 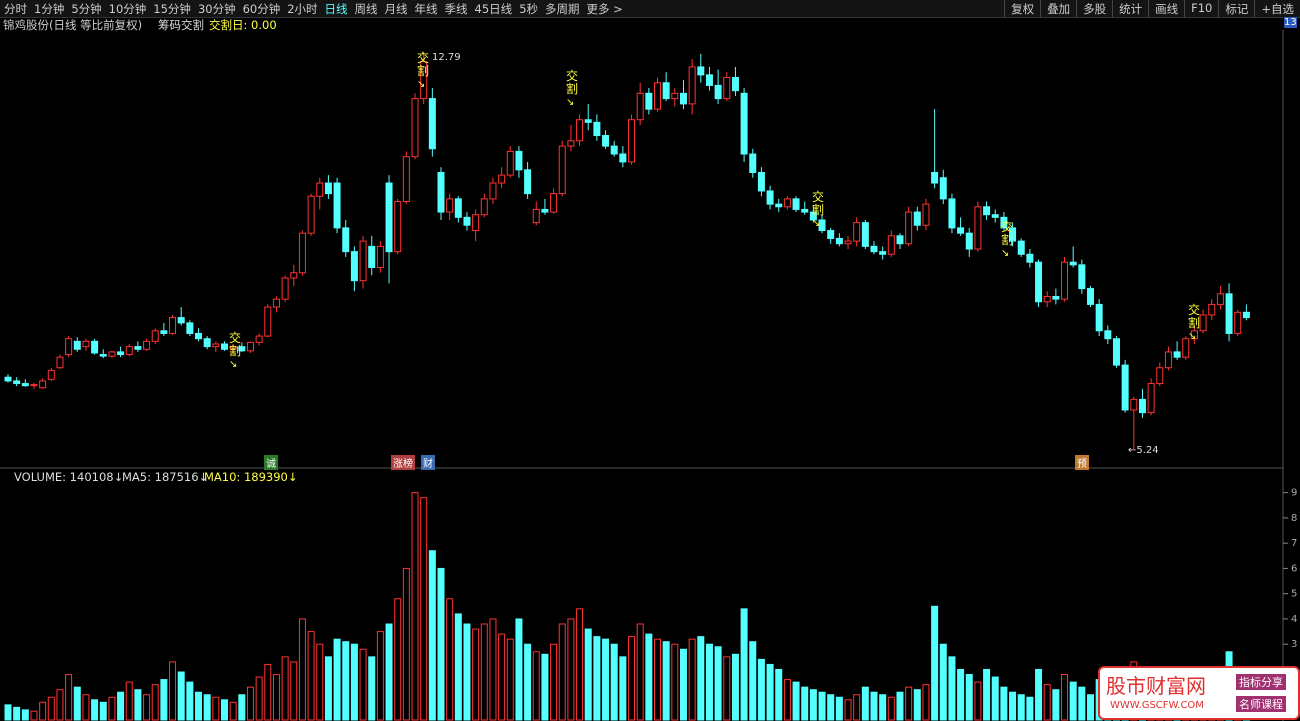 I want to click on y-tick-label: 9, so click(x=1294, y=493).